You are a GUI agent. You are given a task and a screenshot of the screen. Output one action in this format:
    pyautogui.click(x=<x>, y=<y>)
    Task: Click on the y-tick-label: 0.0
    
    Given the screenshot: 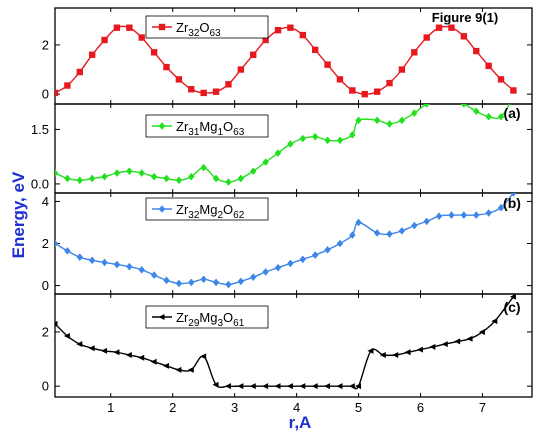 What is the action you would take?
    pyautogui.click(x=40, y=183)
    